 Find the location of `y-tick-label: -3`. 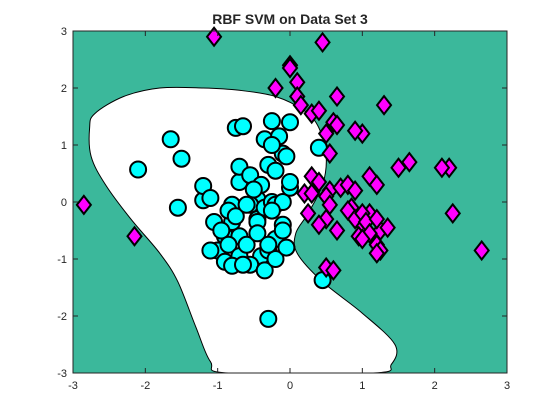

y-tick-label: -3 is located at coordinates (62, 374).